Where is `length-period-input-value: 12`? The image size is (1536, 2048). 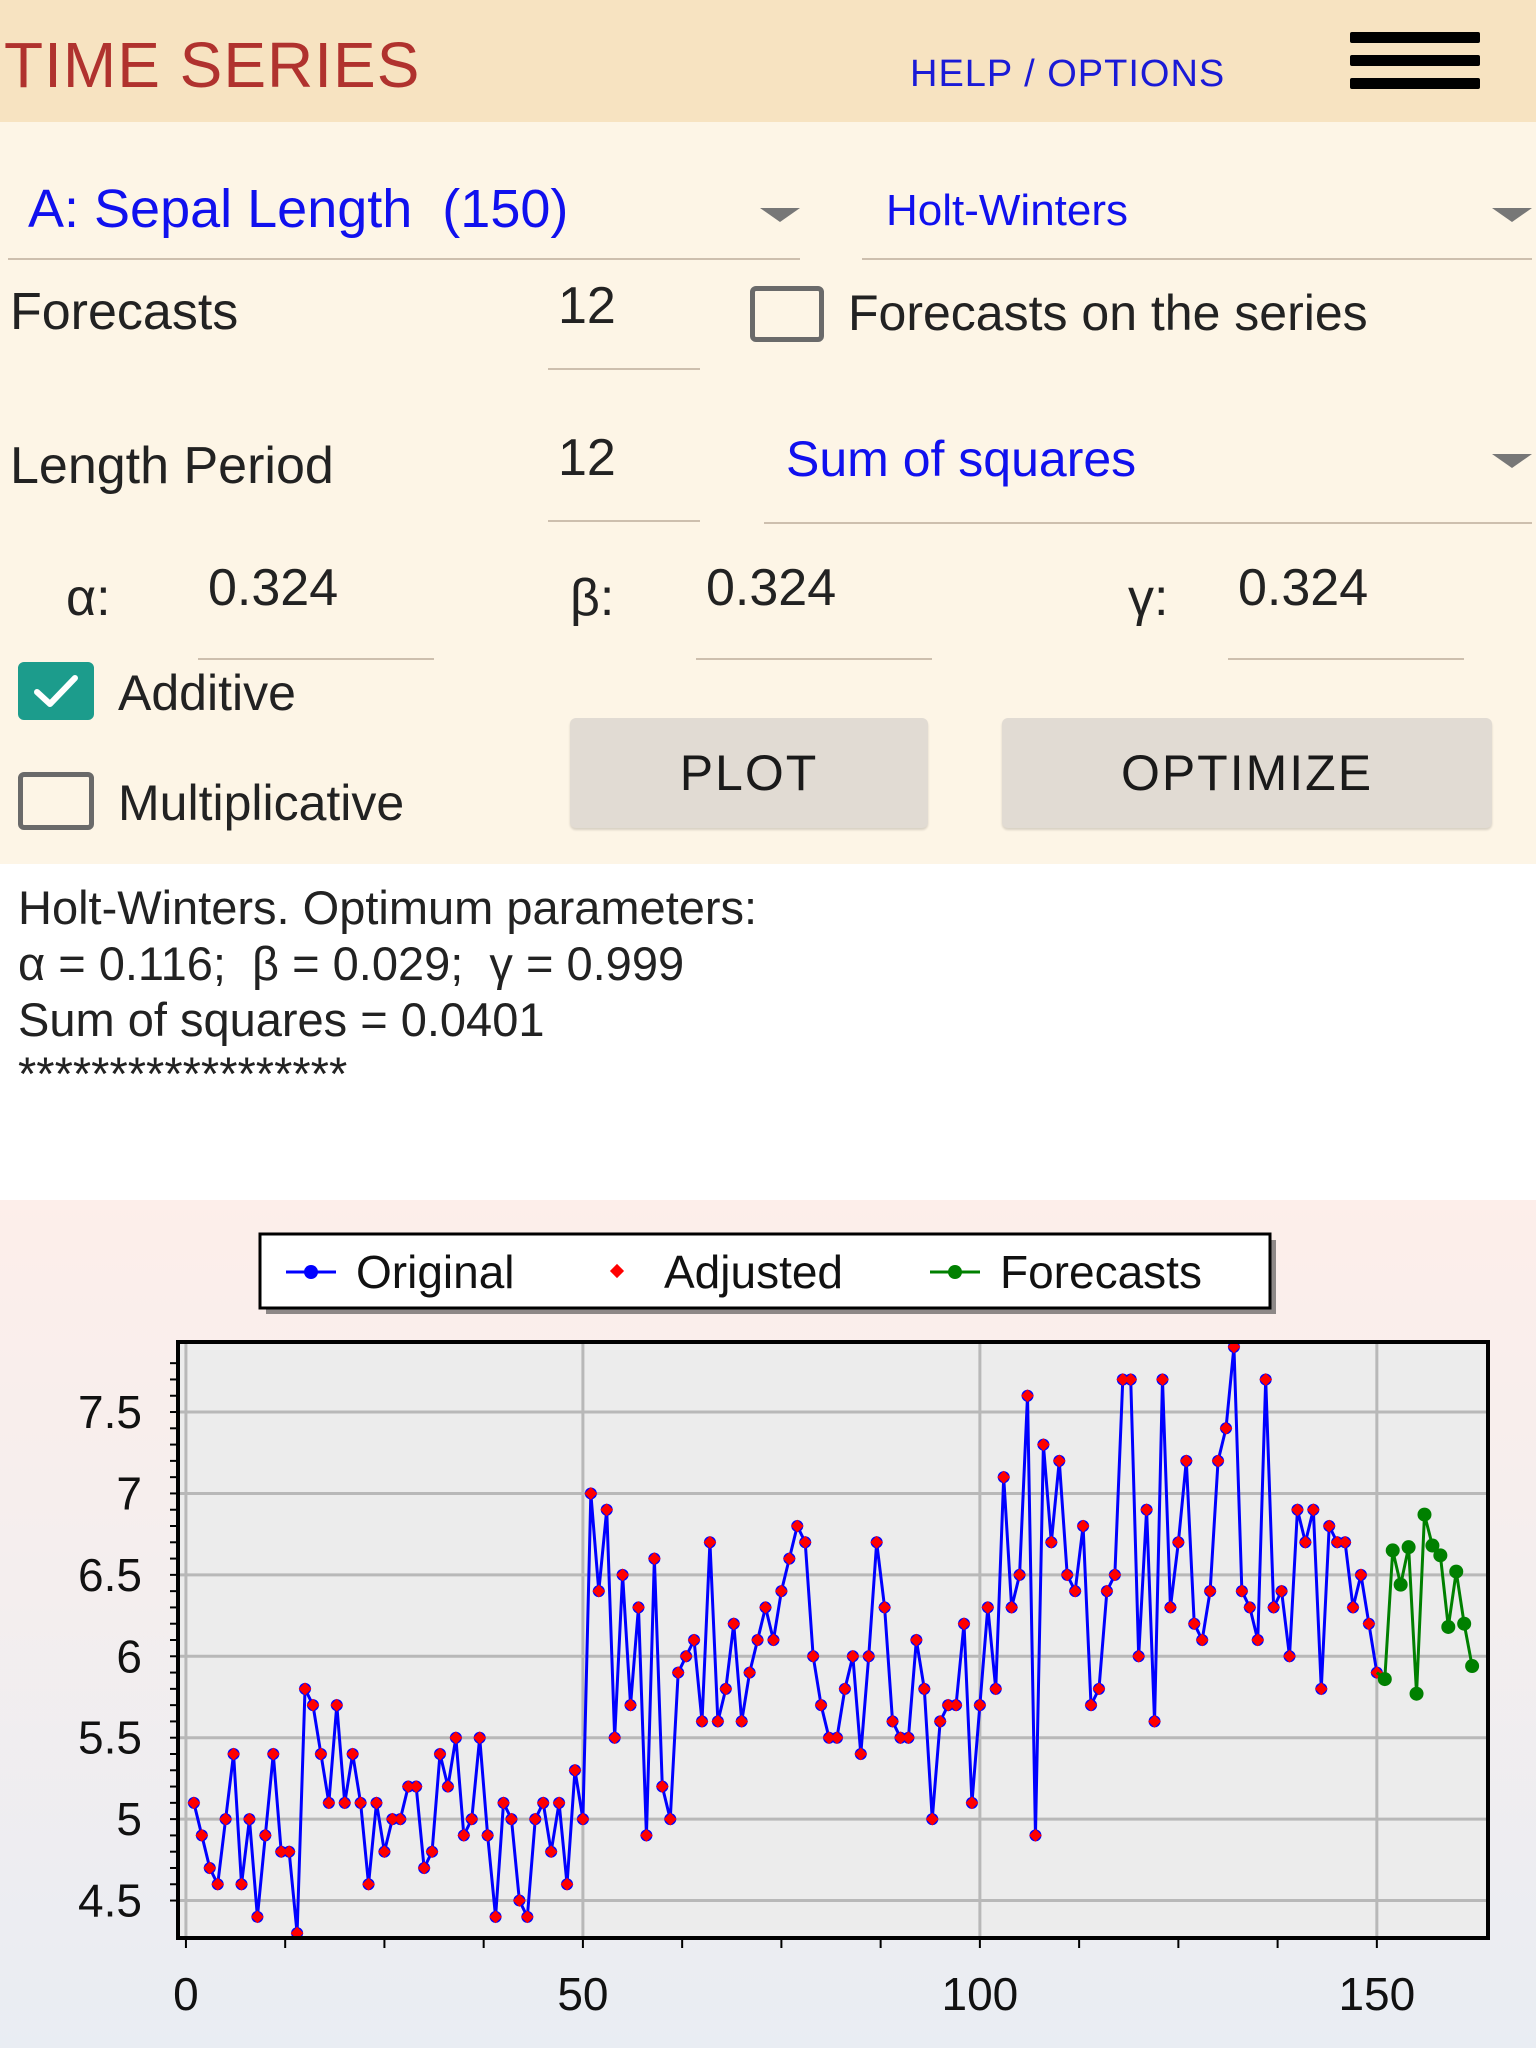
length-period-input-value: 12 is located at coordinates (587, 458).